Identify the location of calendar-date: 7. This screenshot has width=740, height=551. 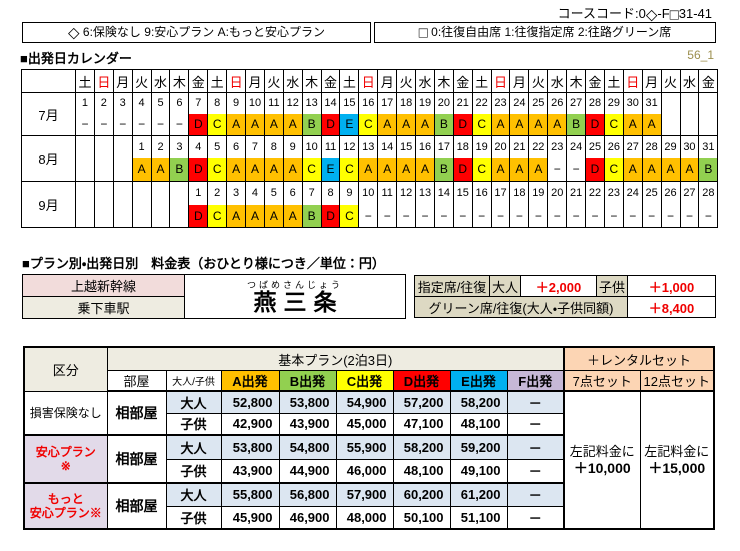
(255, 146).